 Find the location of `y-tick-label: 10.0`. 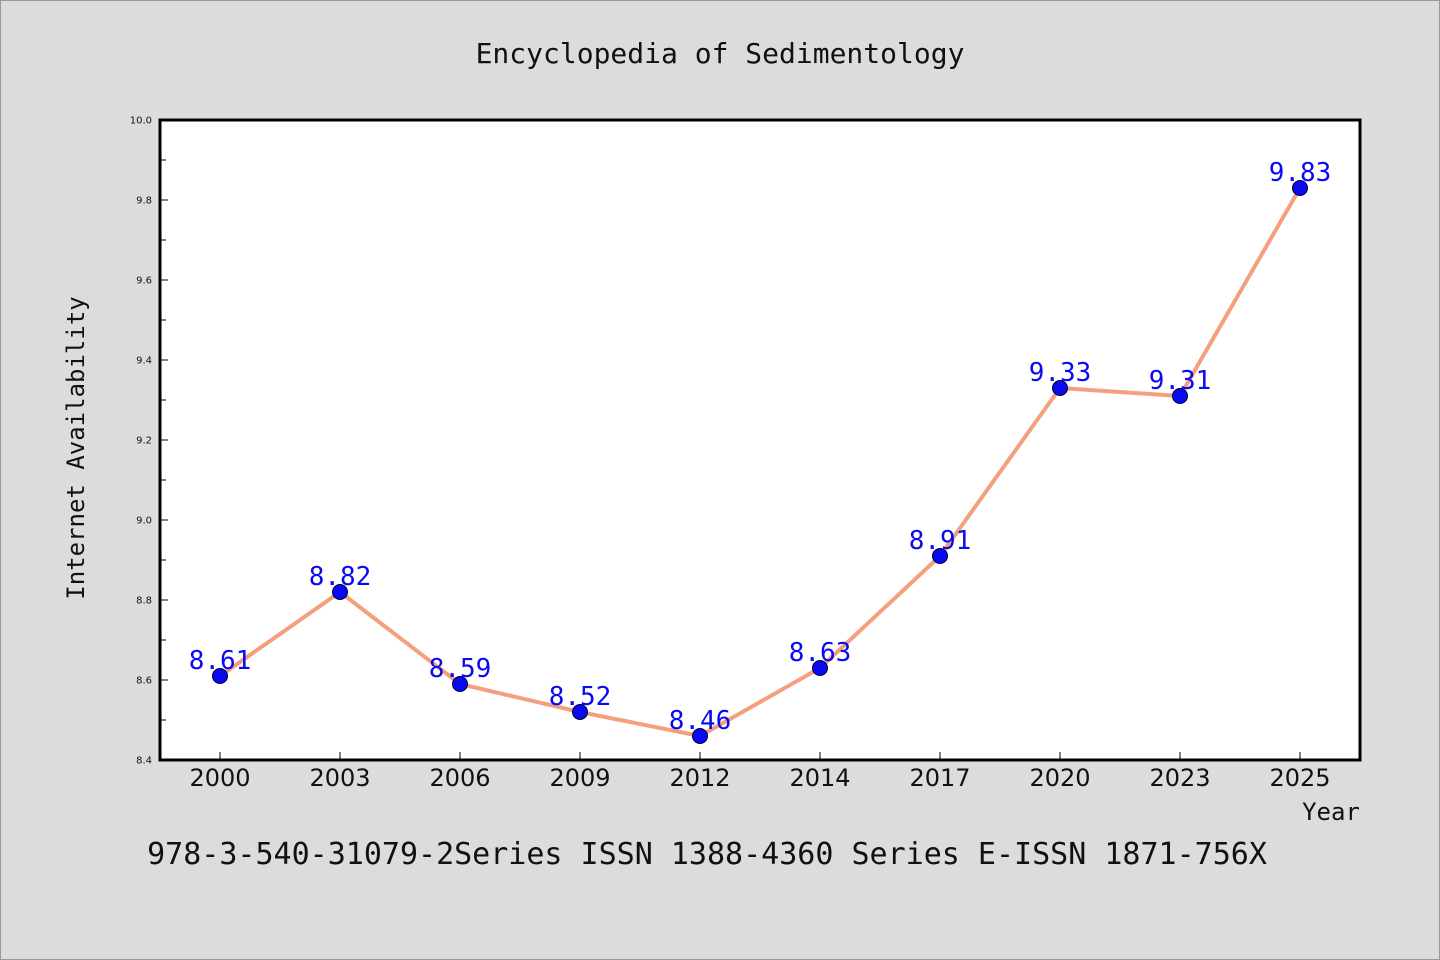

y-tick-label: 10.0 is located at coordinates (141, 121).